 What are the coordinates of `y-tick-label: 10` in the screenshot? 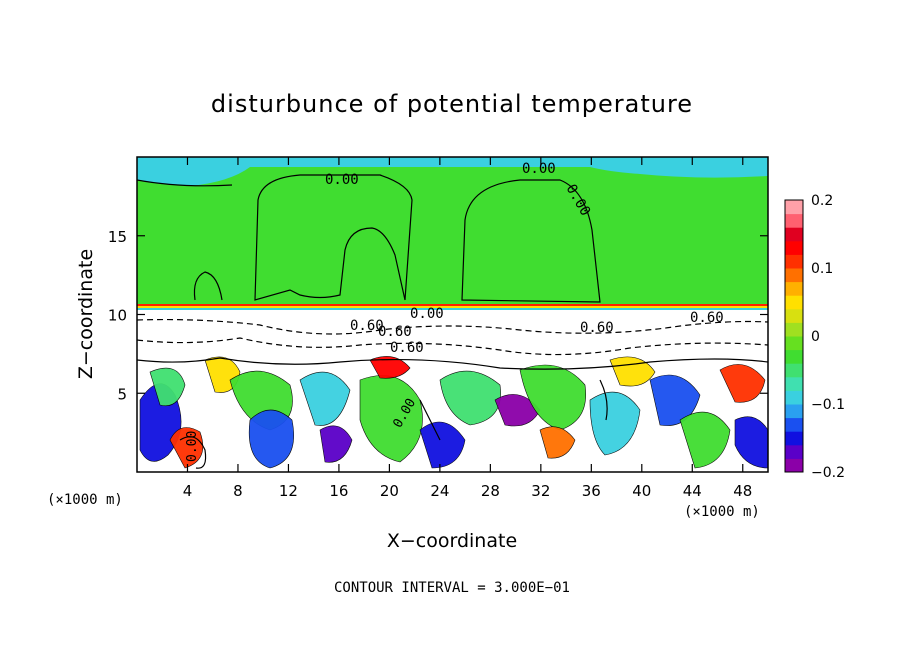 It's located at (117, 316).